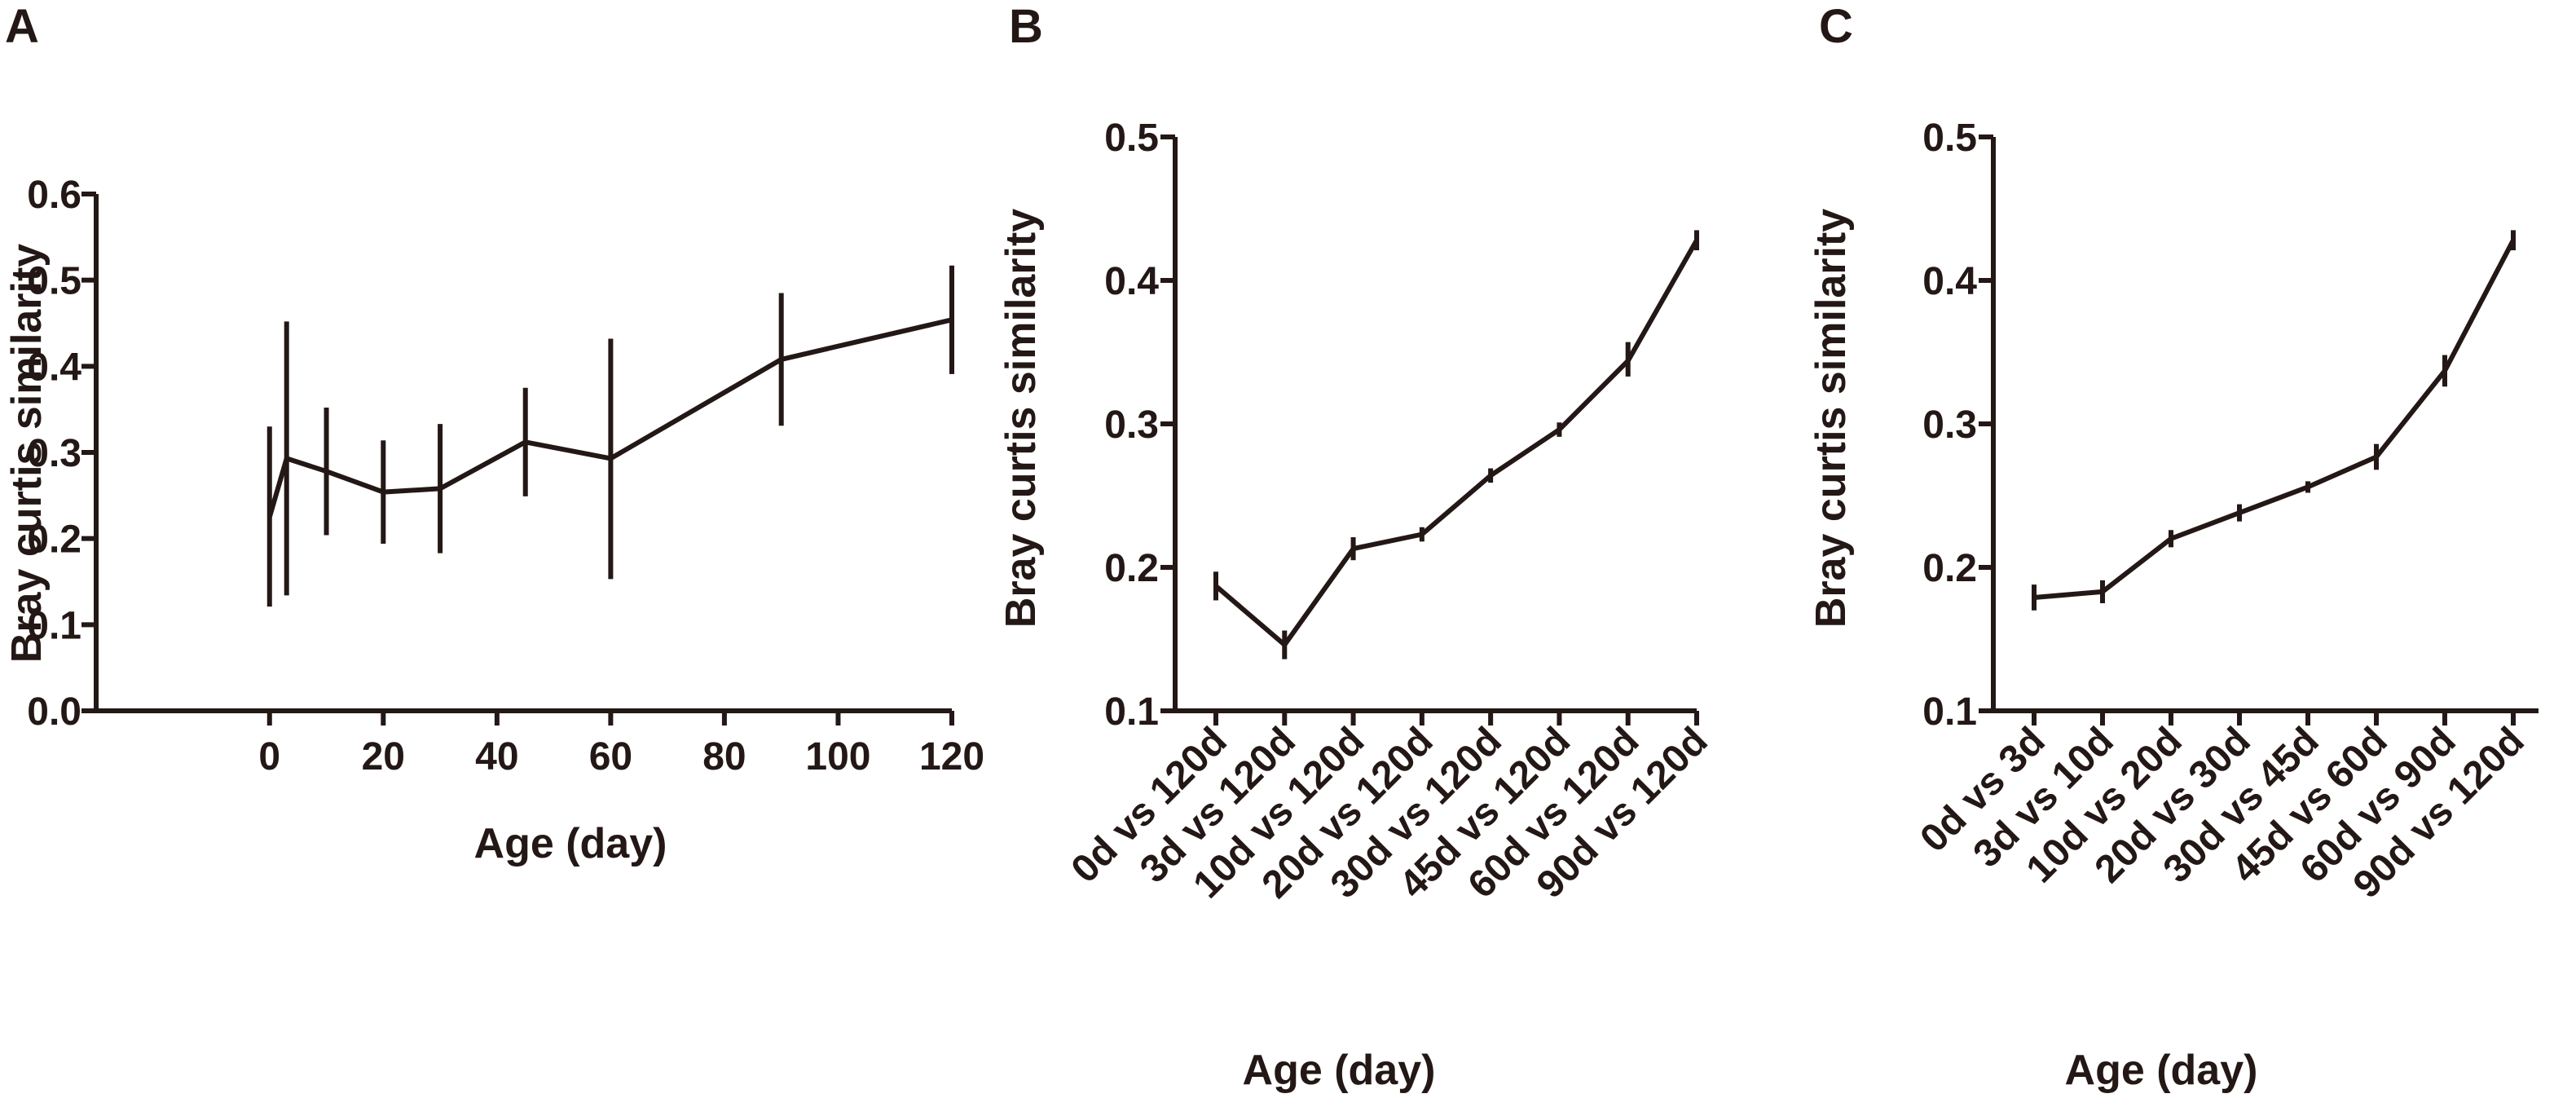 This screenshot has height=1107, width=2576. Describe the element at coordinates (54, 454) in the screenshot. I see `y-tick-label-a: 0.3` at that location.